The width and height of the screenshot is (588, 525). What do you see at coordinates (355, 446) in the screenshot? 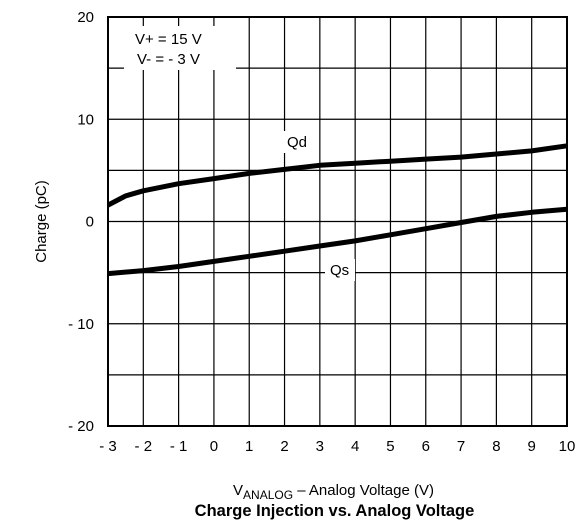
I see `x-tick-label: 4` at bounding box center [355, 446].